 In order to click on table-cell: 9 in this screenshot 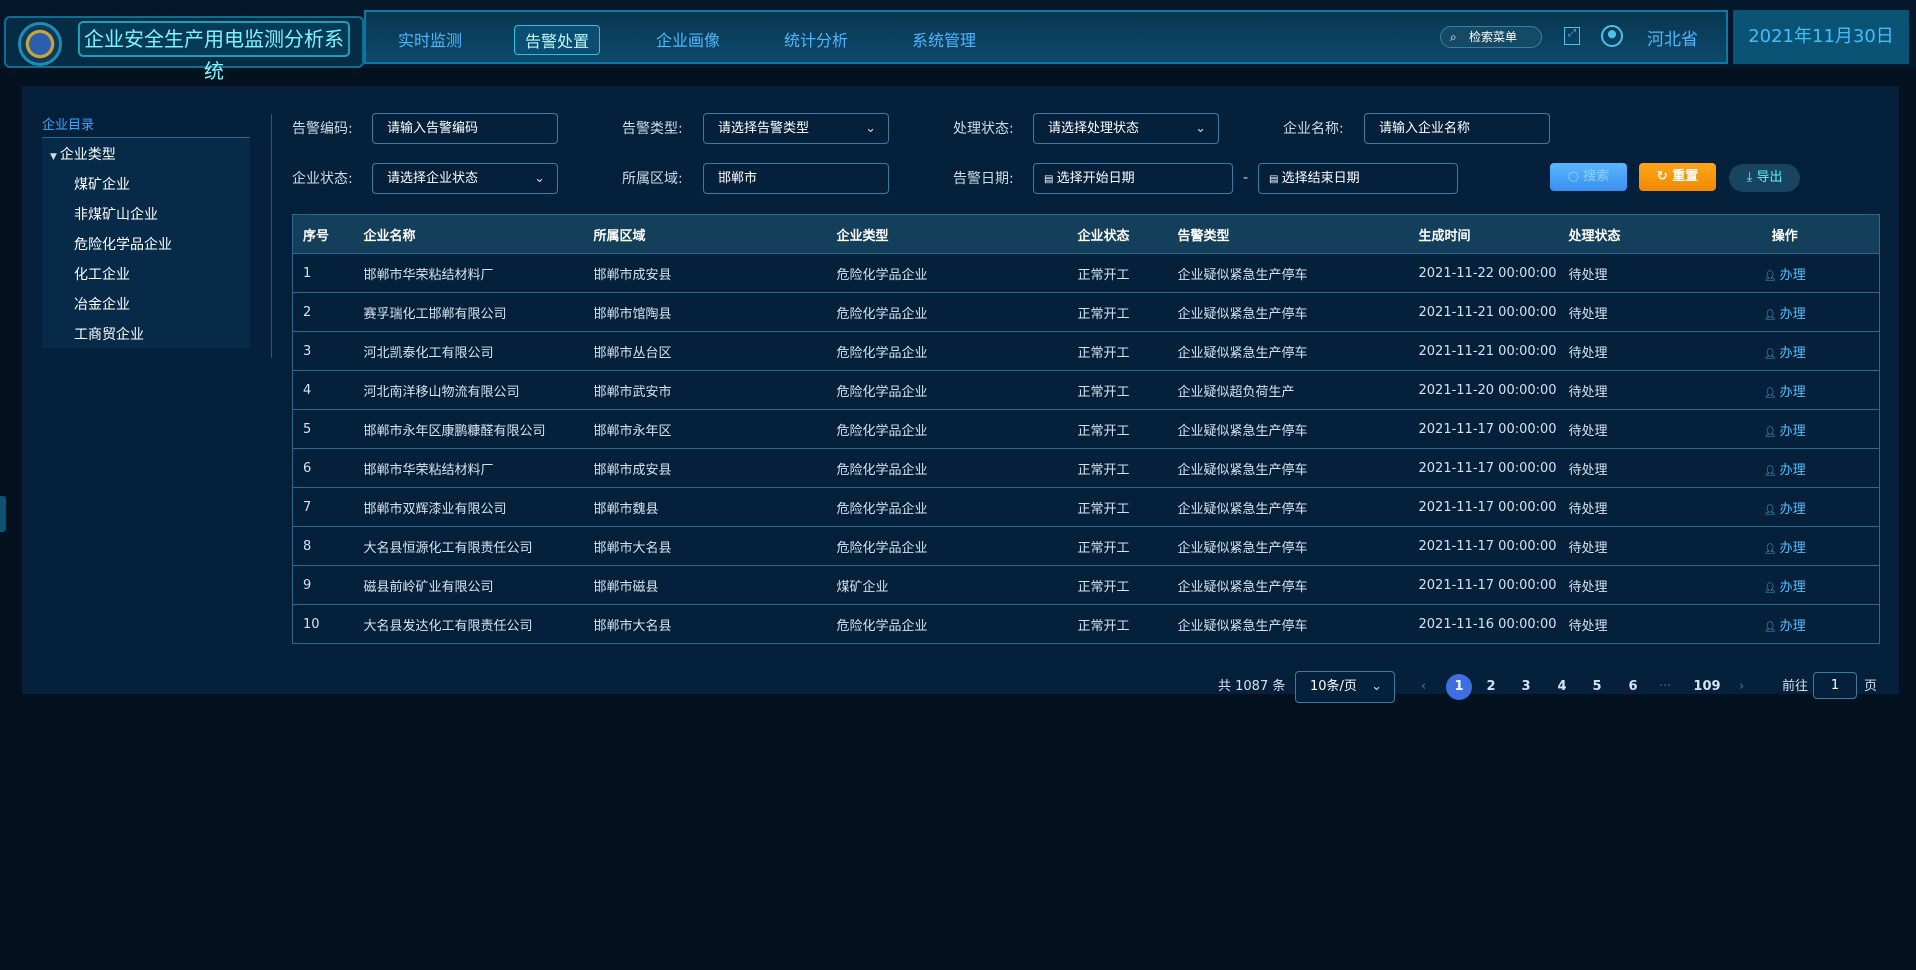, I will do `click(323, 585)`.